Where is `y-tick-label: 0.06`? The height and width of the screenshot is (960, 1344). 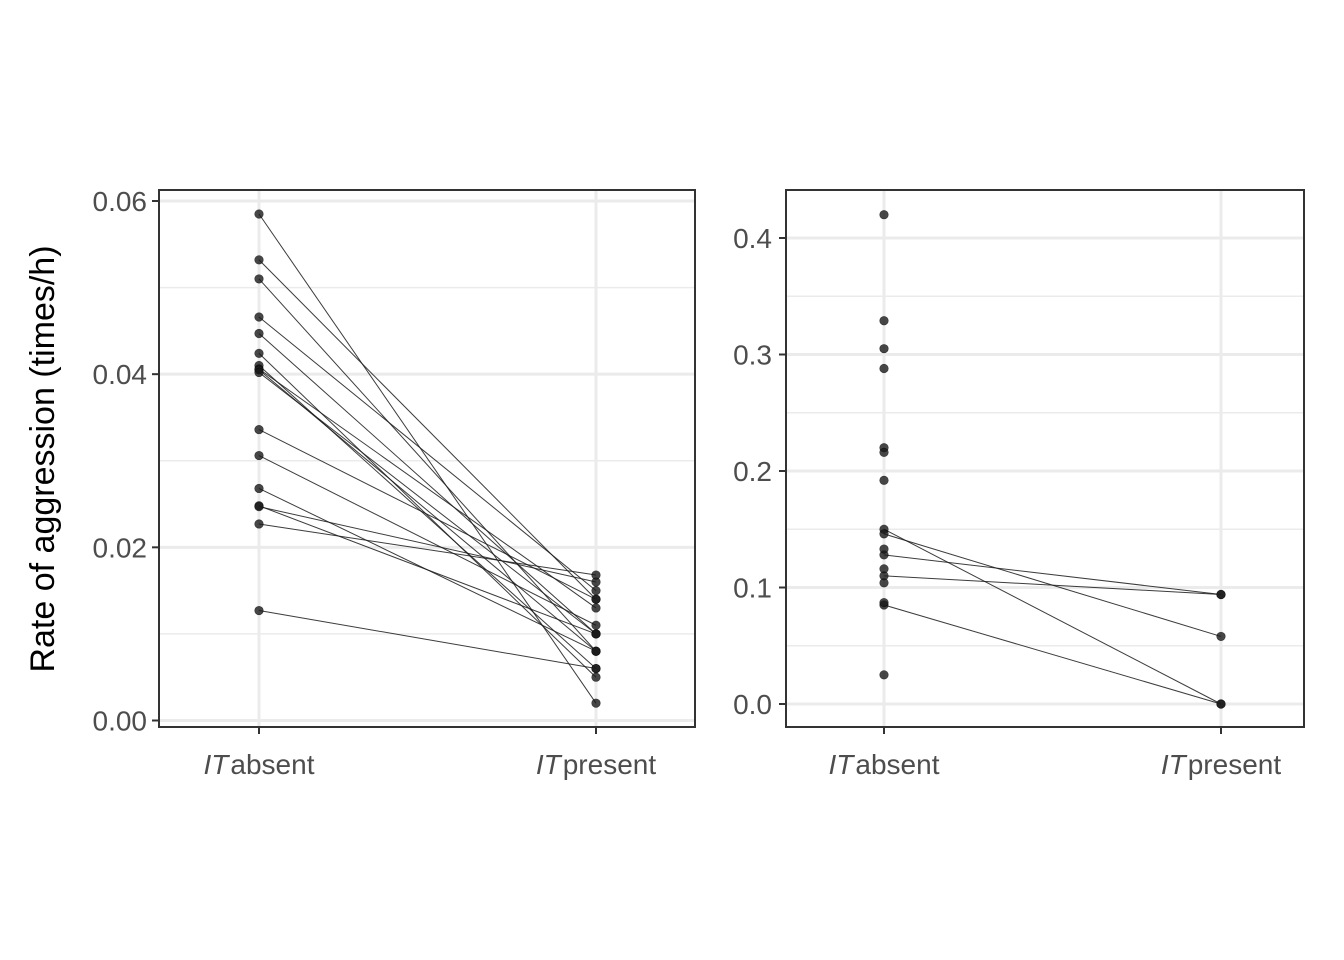
y-tick-label: 0.06 is located at coordinates (120, 201).